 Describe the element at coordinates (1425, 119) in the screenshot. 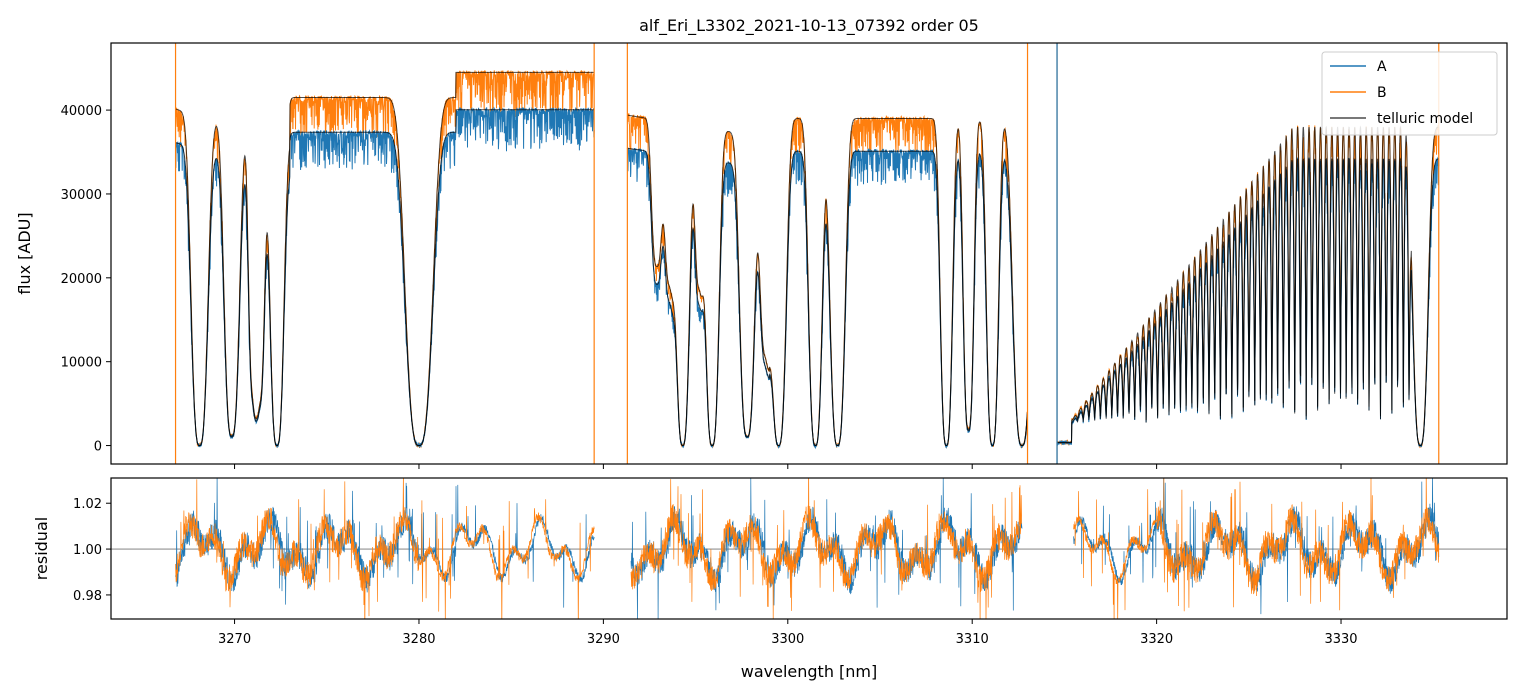

I see `legend-label-telluric: telluric model` at that location.